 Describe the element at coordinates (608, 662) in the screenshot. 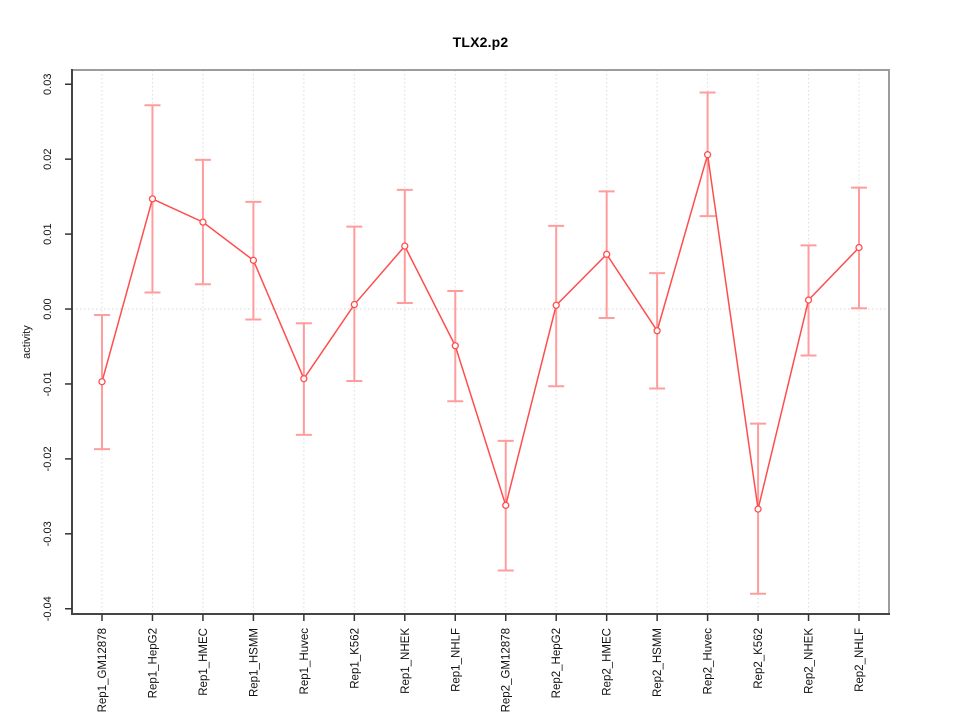

I see `x-category-label: Rep2_HMEC` at that location.